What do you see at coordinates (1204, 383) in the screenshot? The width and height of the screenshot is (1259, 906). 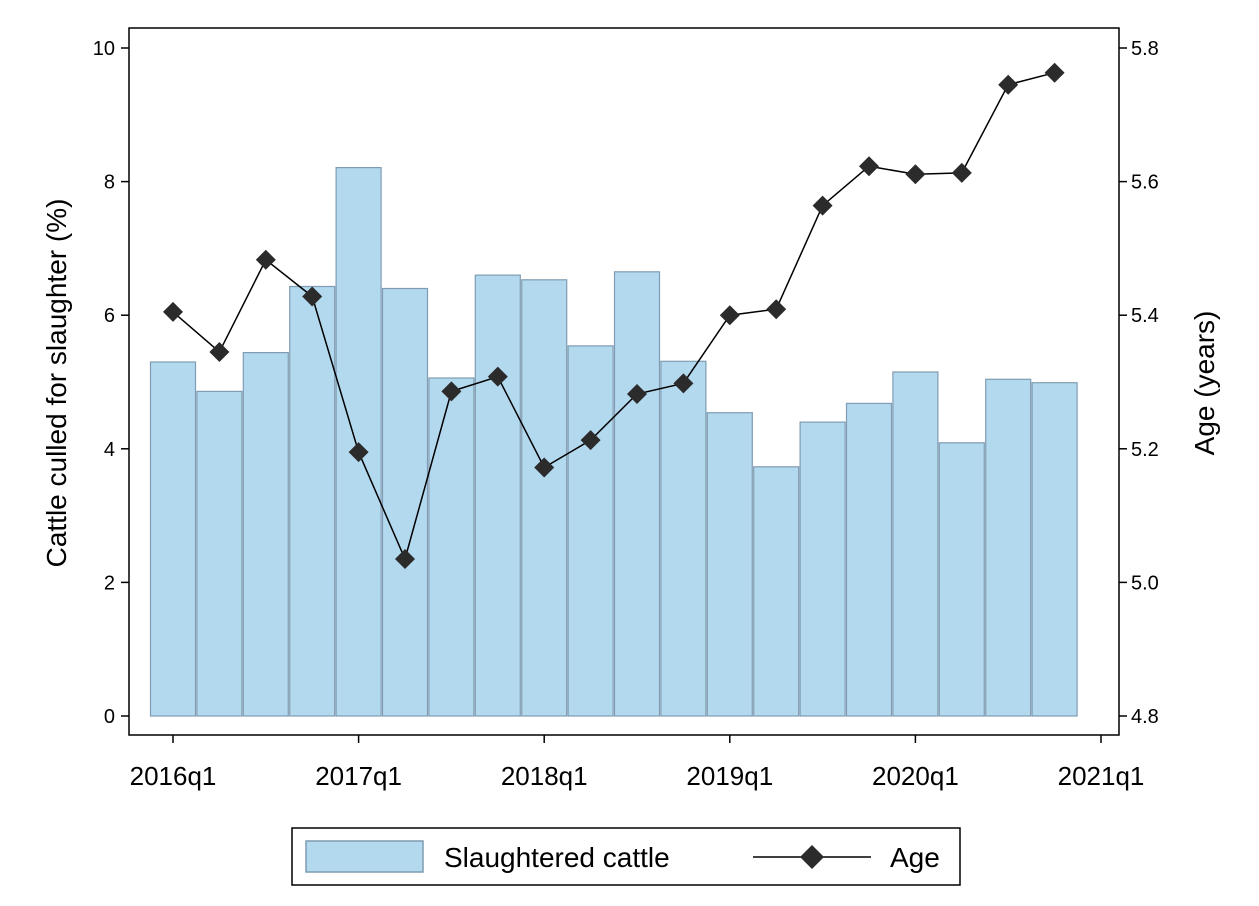 I see `right-y-axis-title: Age (years)` at bounding box center [1204, 383].